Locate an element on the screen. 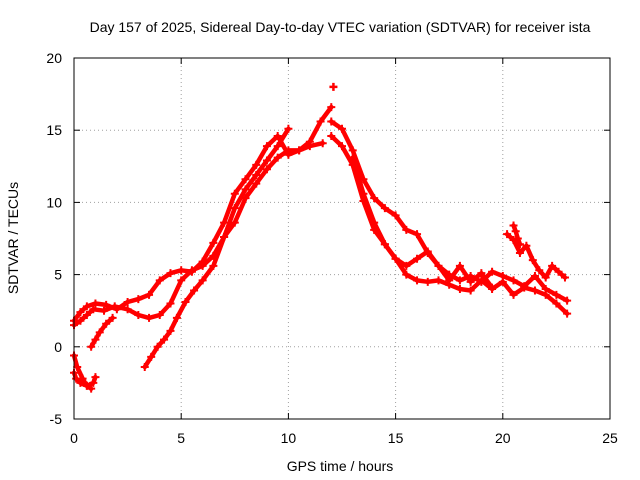 This screenshot has height=480, width=640. x-tick-label: 15 is located at coordinates (396, 438).